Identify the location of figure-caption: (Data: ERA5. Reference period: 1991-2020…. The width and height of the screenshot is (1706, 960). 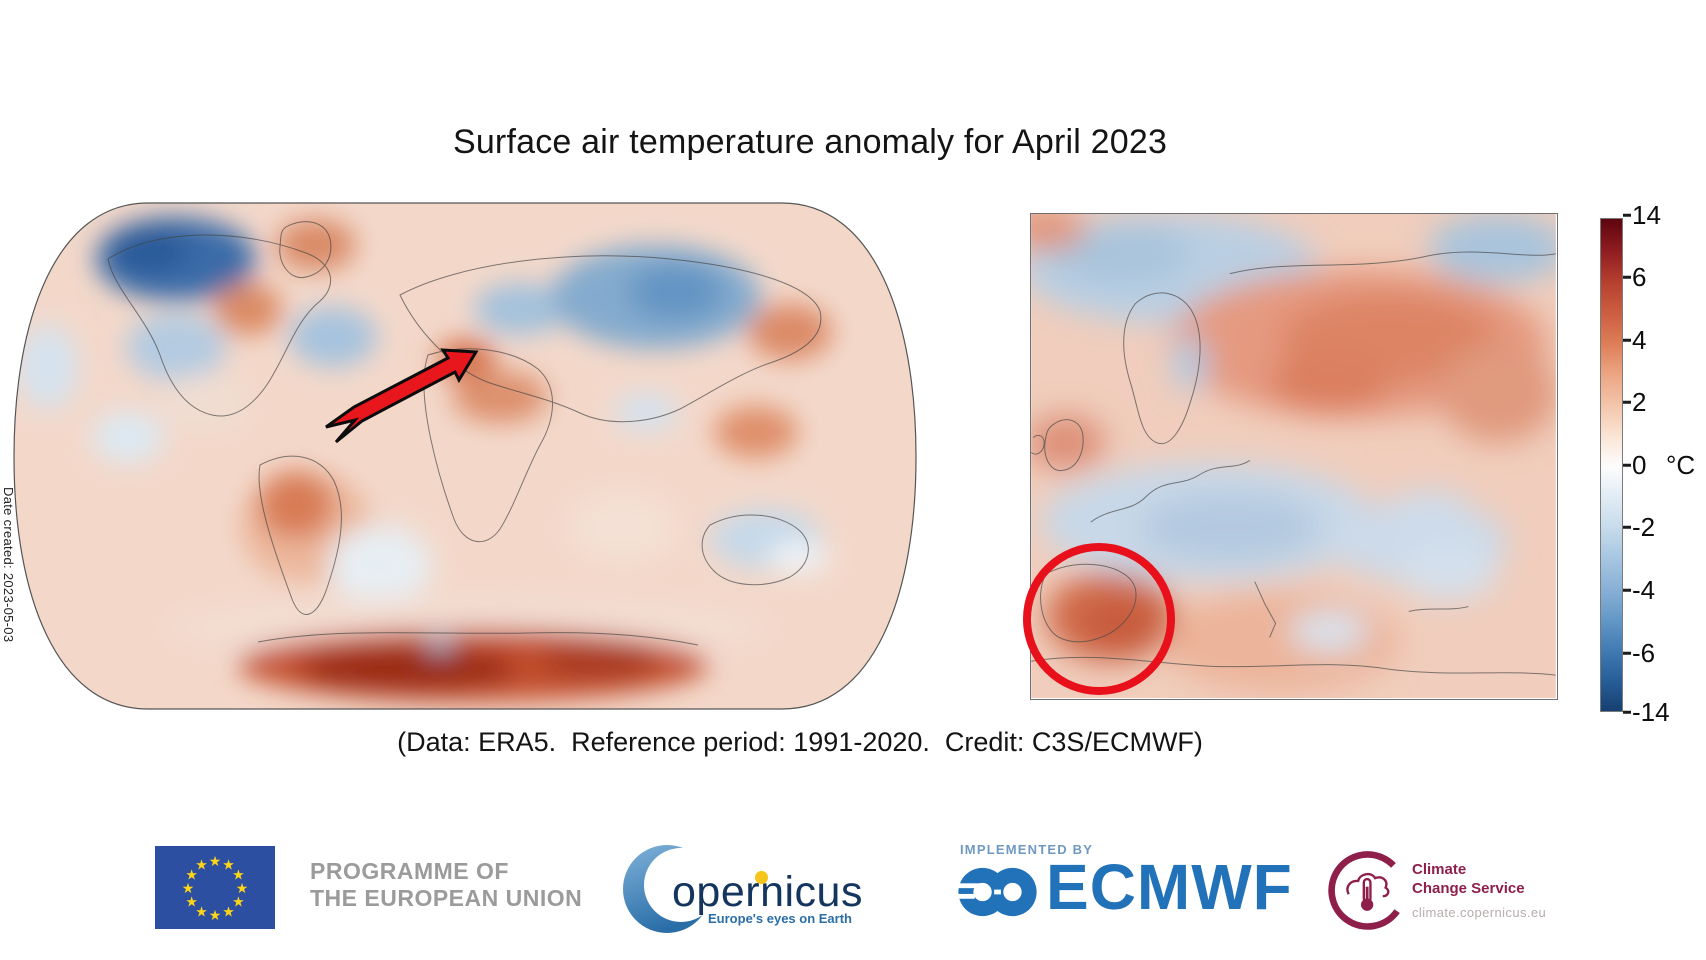
(800, 742).